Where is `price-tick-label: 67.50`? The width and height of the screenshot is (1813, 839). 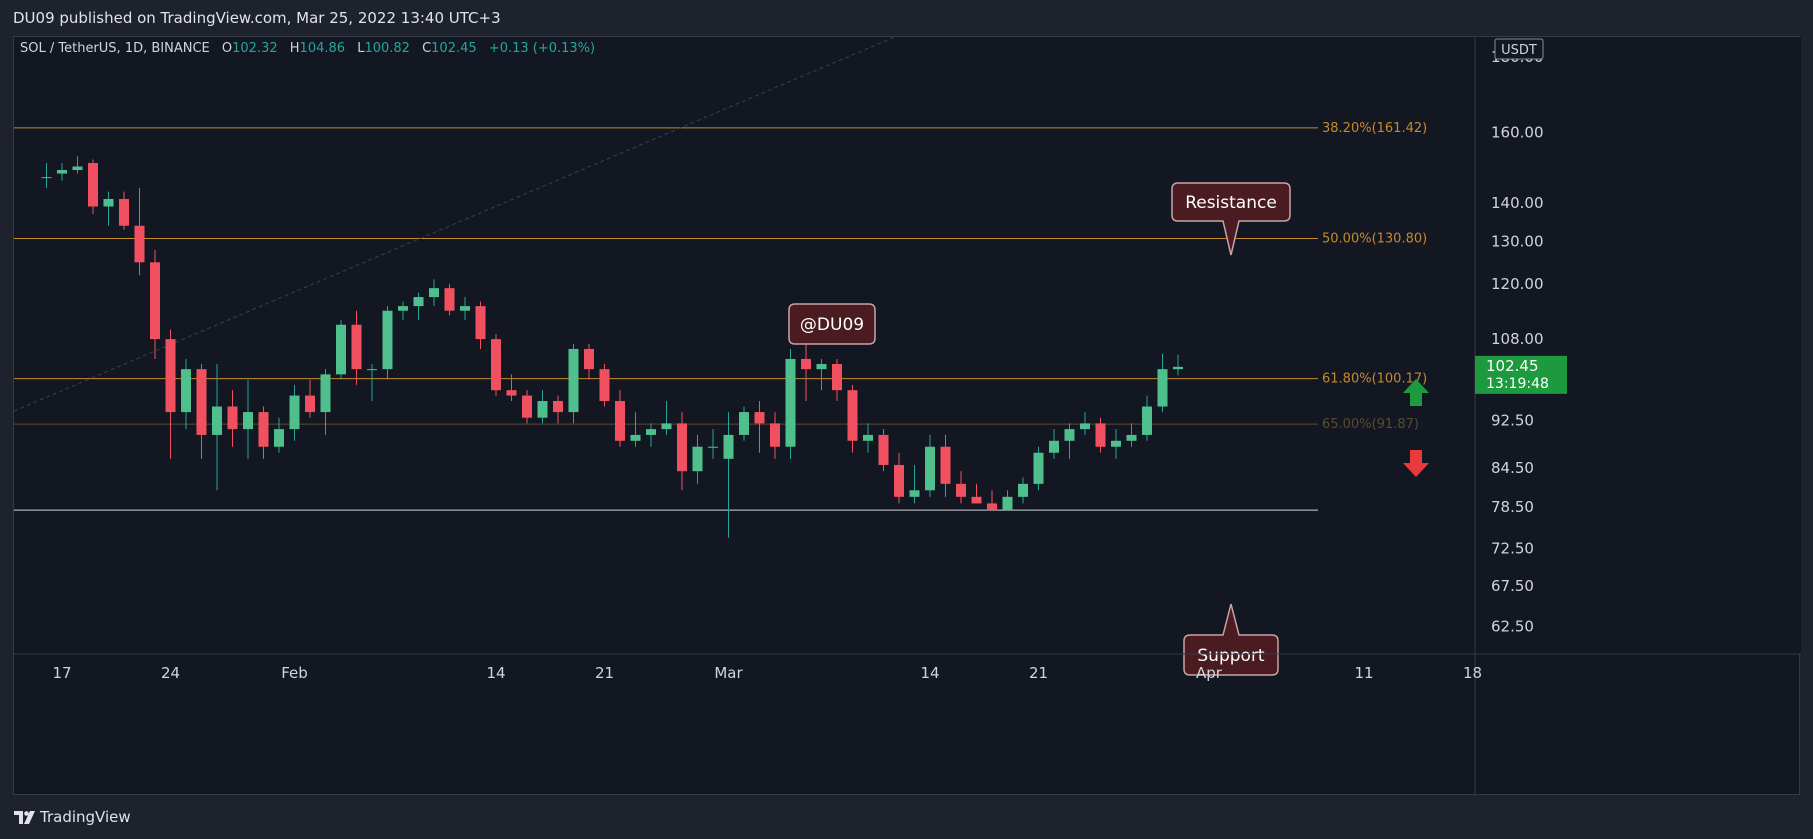
price-tick-label: 67.50 is located at coordinates (1512, 586).